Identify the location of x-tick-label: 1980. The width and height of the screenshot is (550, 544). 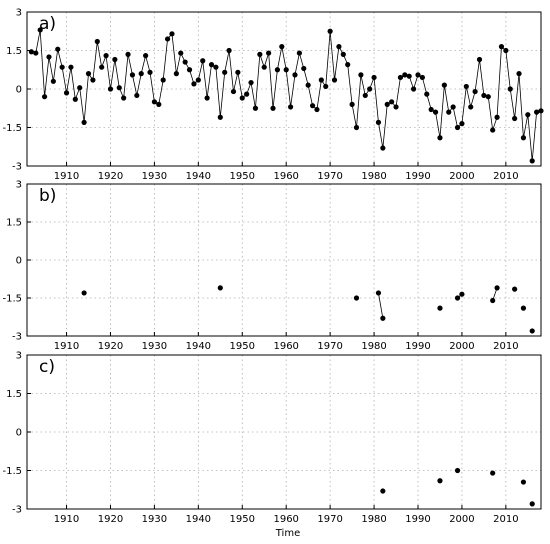
(373, 176).